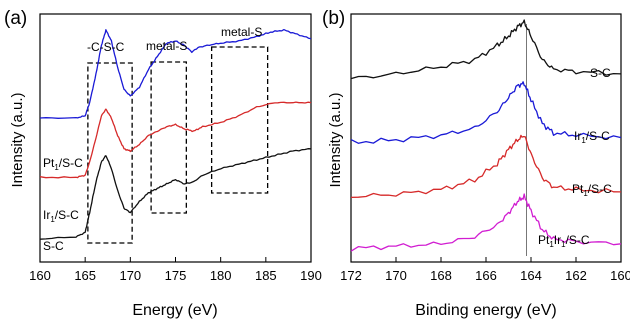 The width and height of the screenshot is (630, 321). I want to click on panel-a-x-ticks: 160 165 170 175 180 185 190, so click(175, 270).